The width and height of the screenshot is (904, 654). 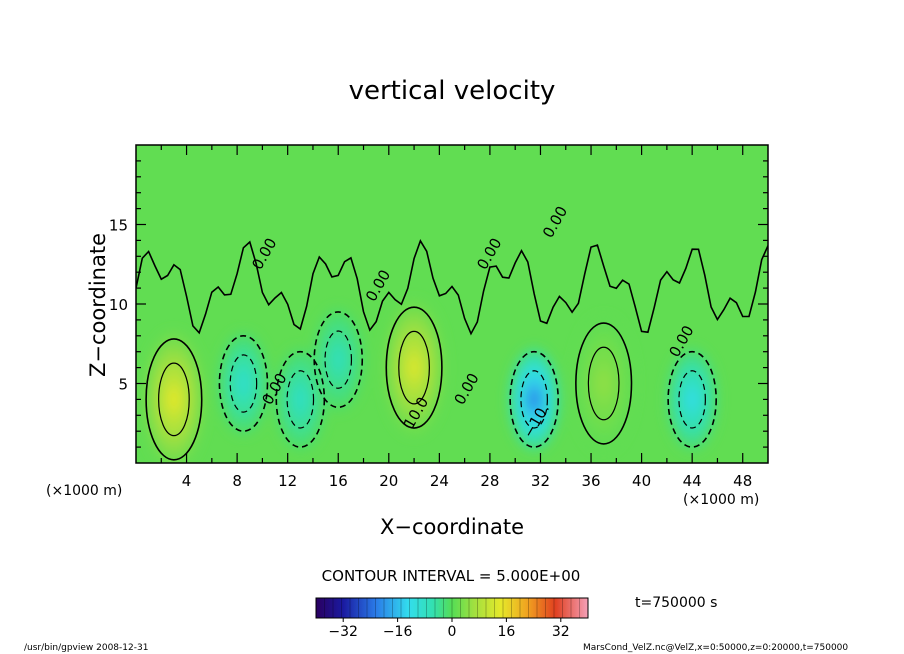 I want to click on x-tick-label: 36, so click(x=590, y=481).